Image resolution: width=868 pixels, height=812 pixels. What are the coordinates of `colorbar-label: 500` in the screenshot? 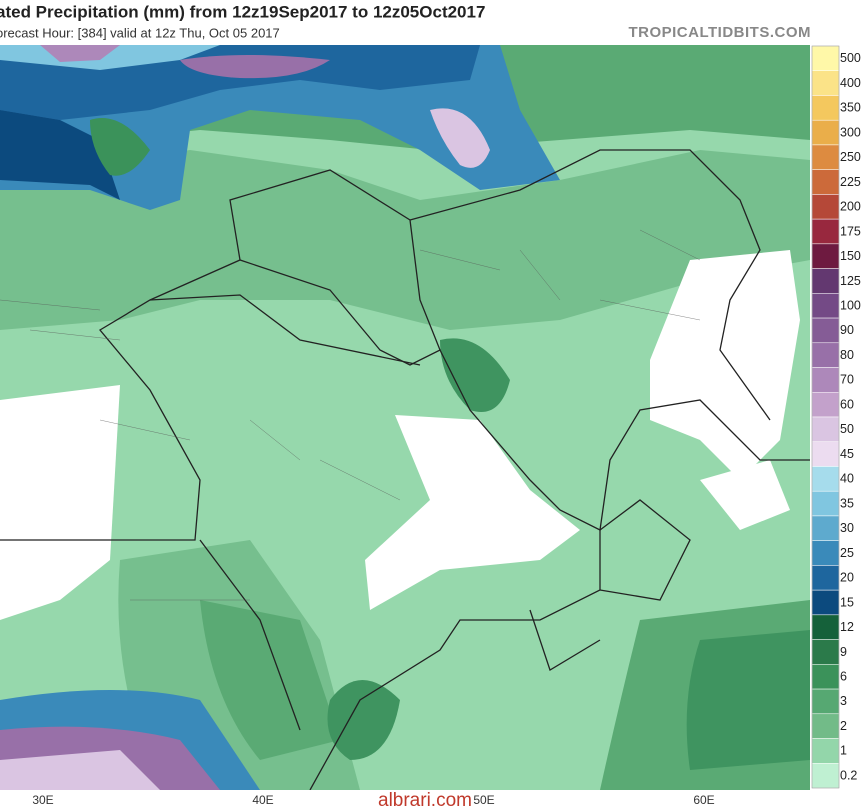 It's located at (850, 58).